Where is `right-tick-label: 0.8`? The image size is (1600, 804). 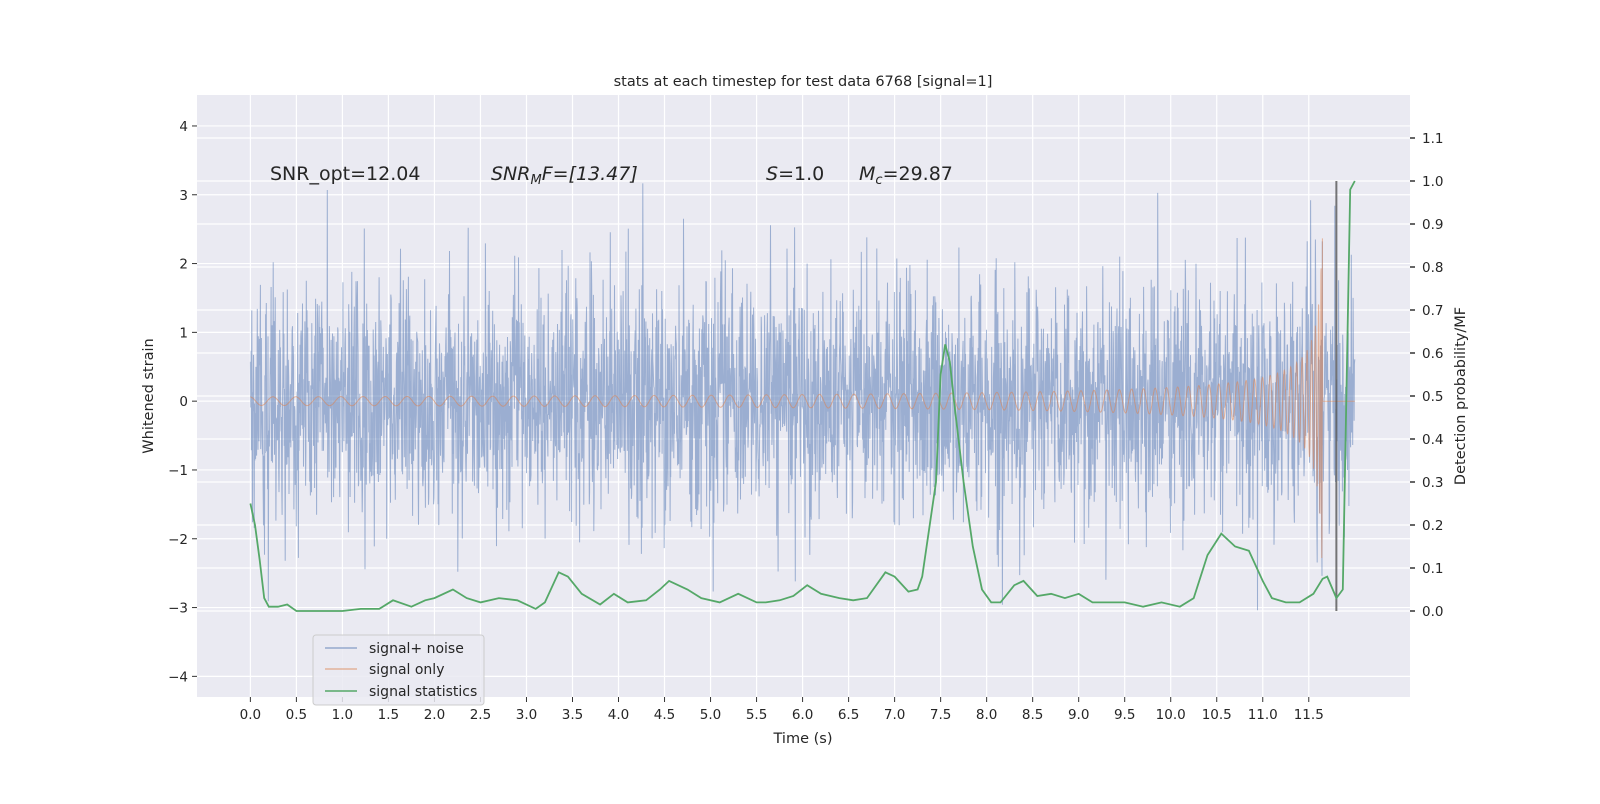 right-tick-label: 0.8 is located at coordinates (1432, 268).